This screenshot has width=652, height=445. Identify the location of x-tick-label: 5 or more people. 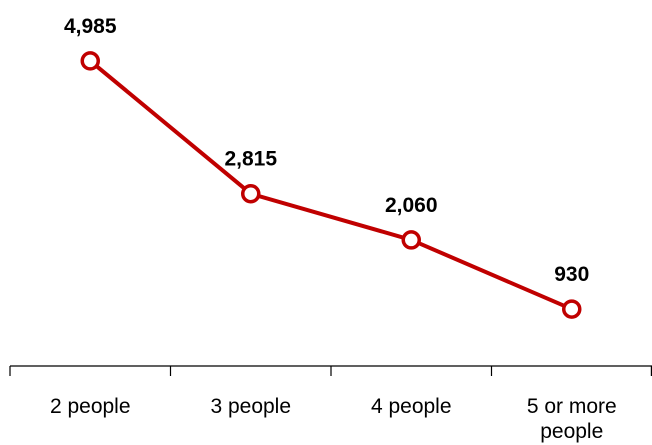
(572, 419).